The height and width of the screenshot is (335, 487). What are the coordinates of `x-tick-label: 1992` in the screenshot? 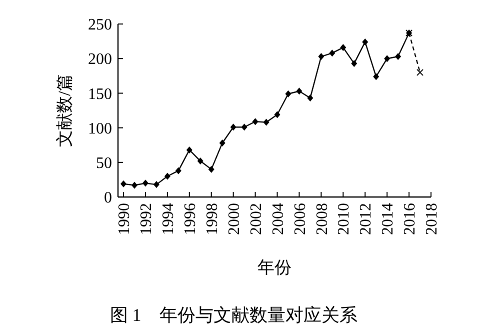 It's located at (147, 219).